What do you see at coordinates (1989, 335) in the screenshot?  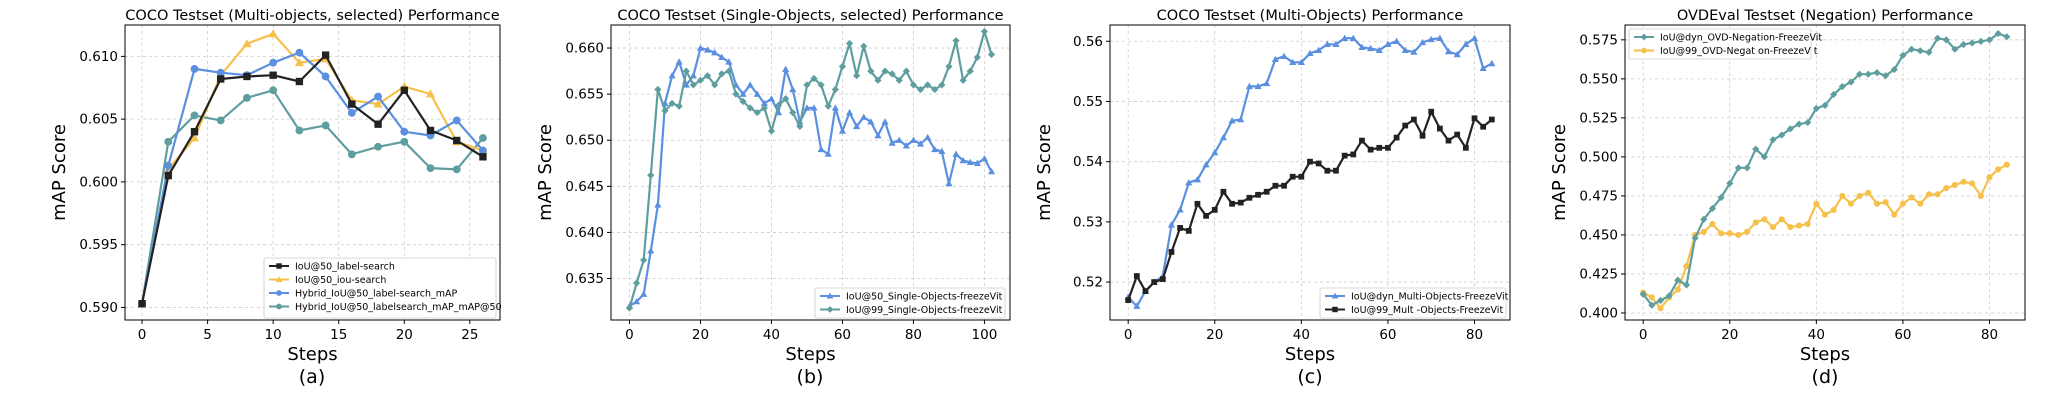 I see `x-tick-label: 80` at bounding box center [1989, 335].